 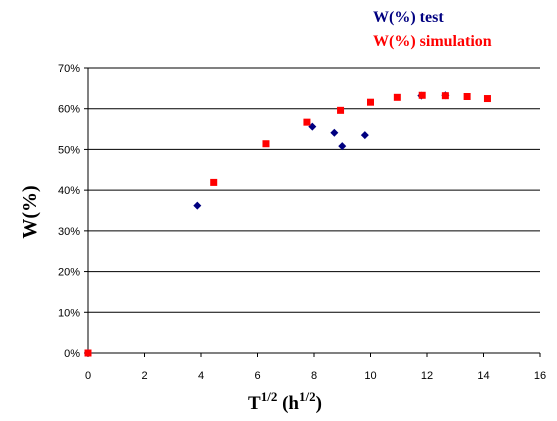 I want to click on x-tick-label-6: 12, so click(x=427, y=376).